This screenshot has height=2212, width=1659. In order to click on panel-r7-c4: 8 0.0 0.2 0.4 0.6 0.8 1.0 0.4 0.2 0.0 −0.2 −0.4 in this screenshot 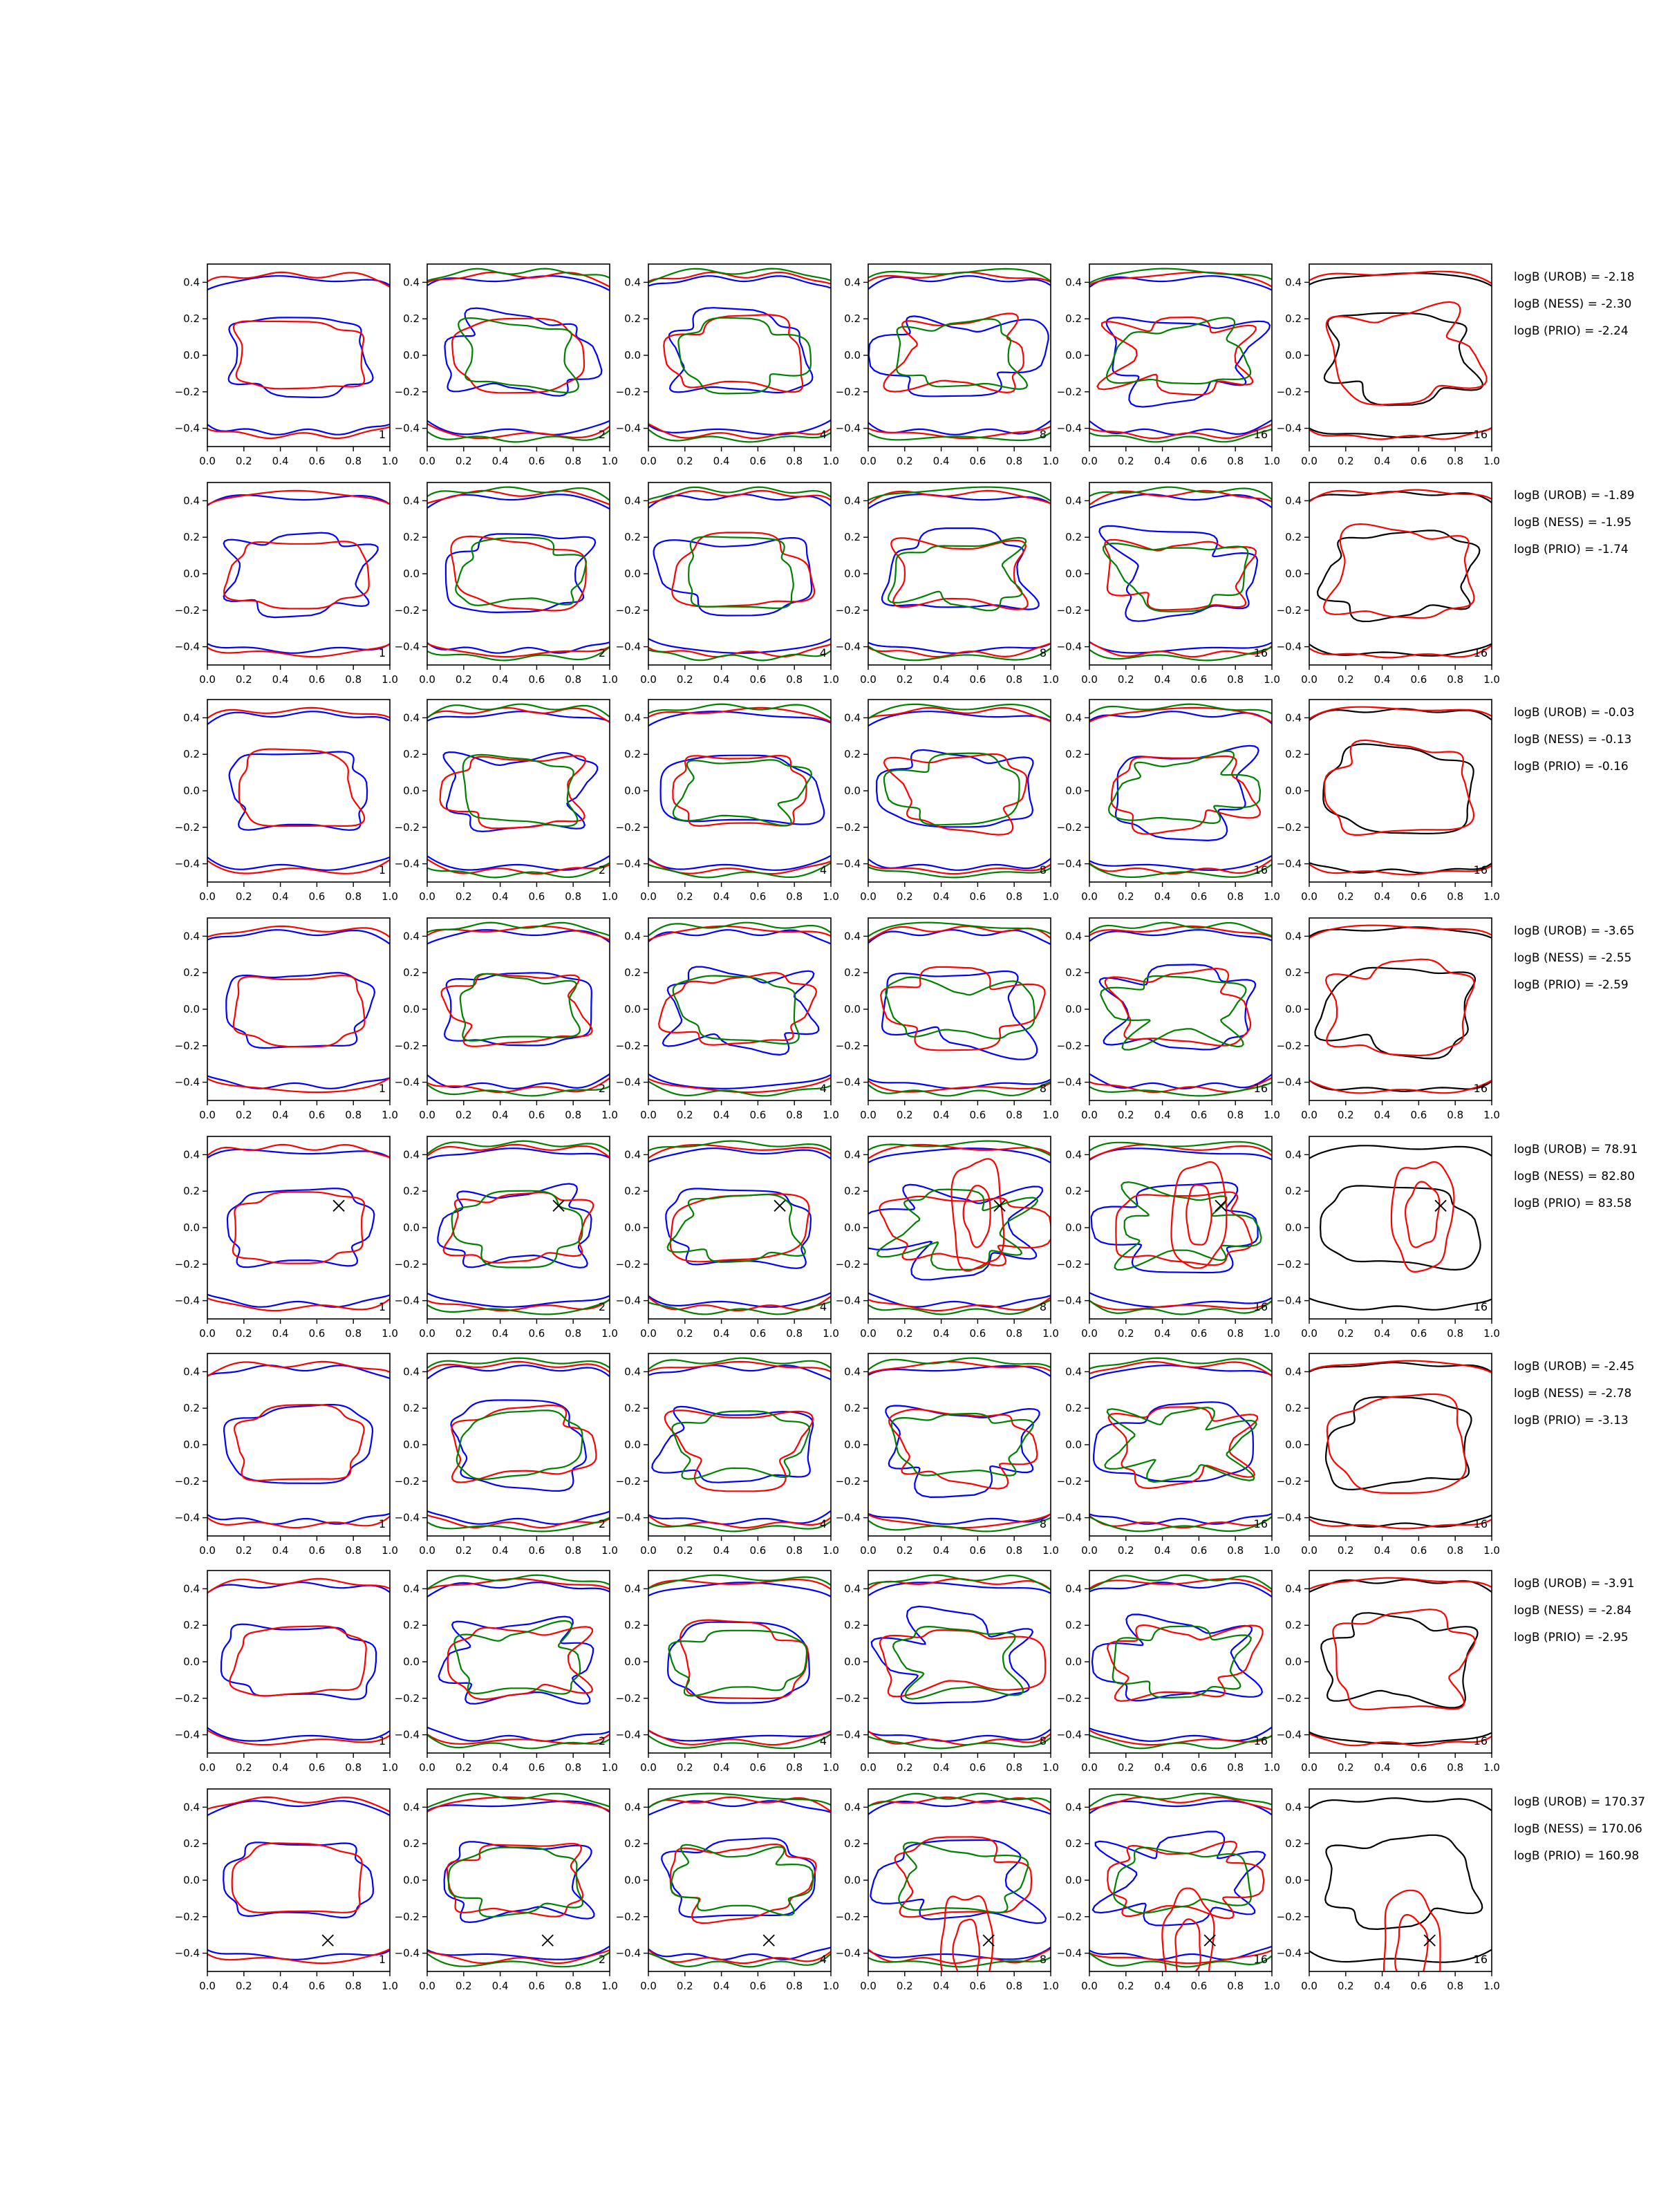, I will do `click(948, 1672)`.